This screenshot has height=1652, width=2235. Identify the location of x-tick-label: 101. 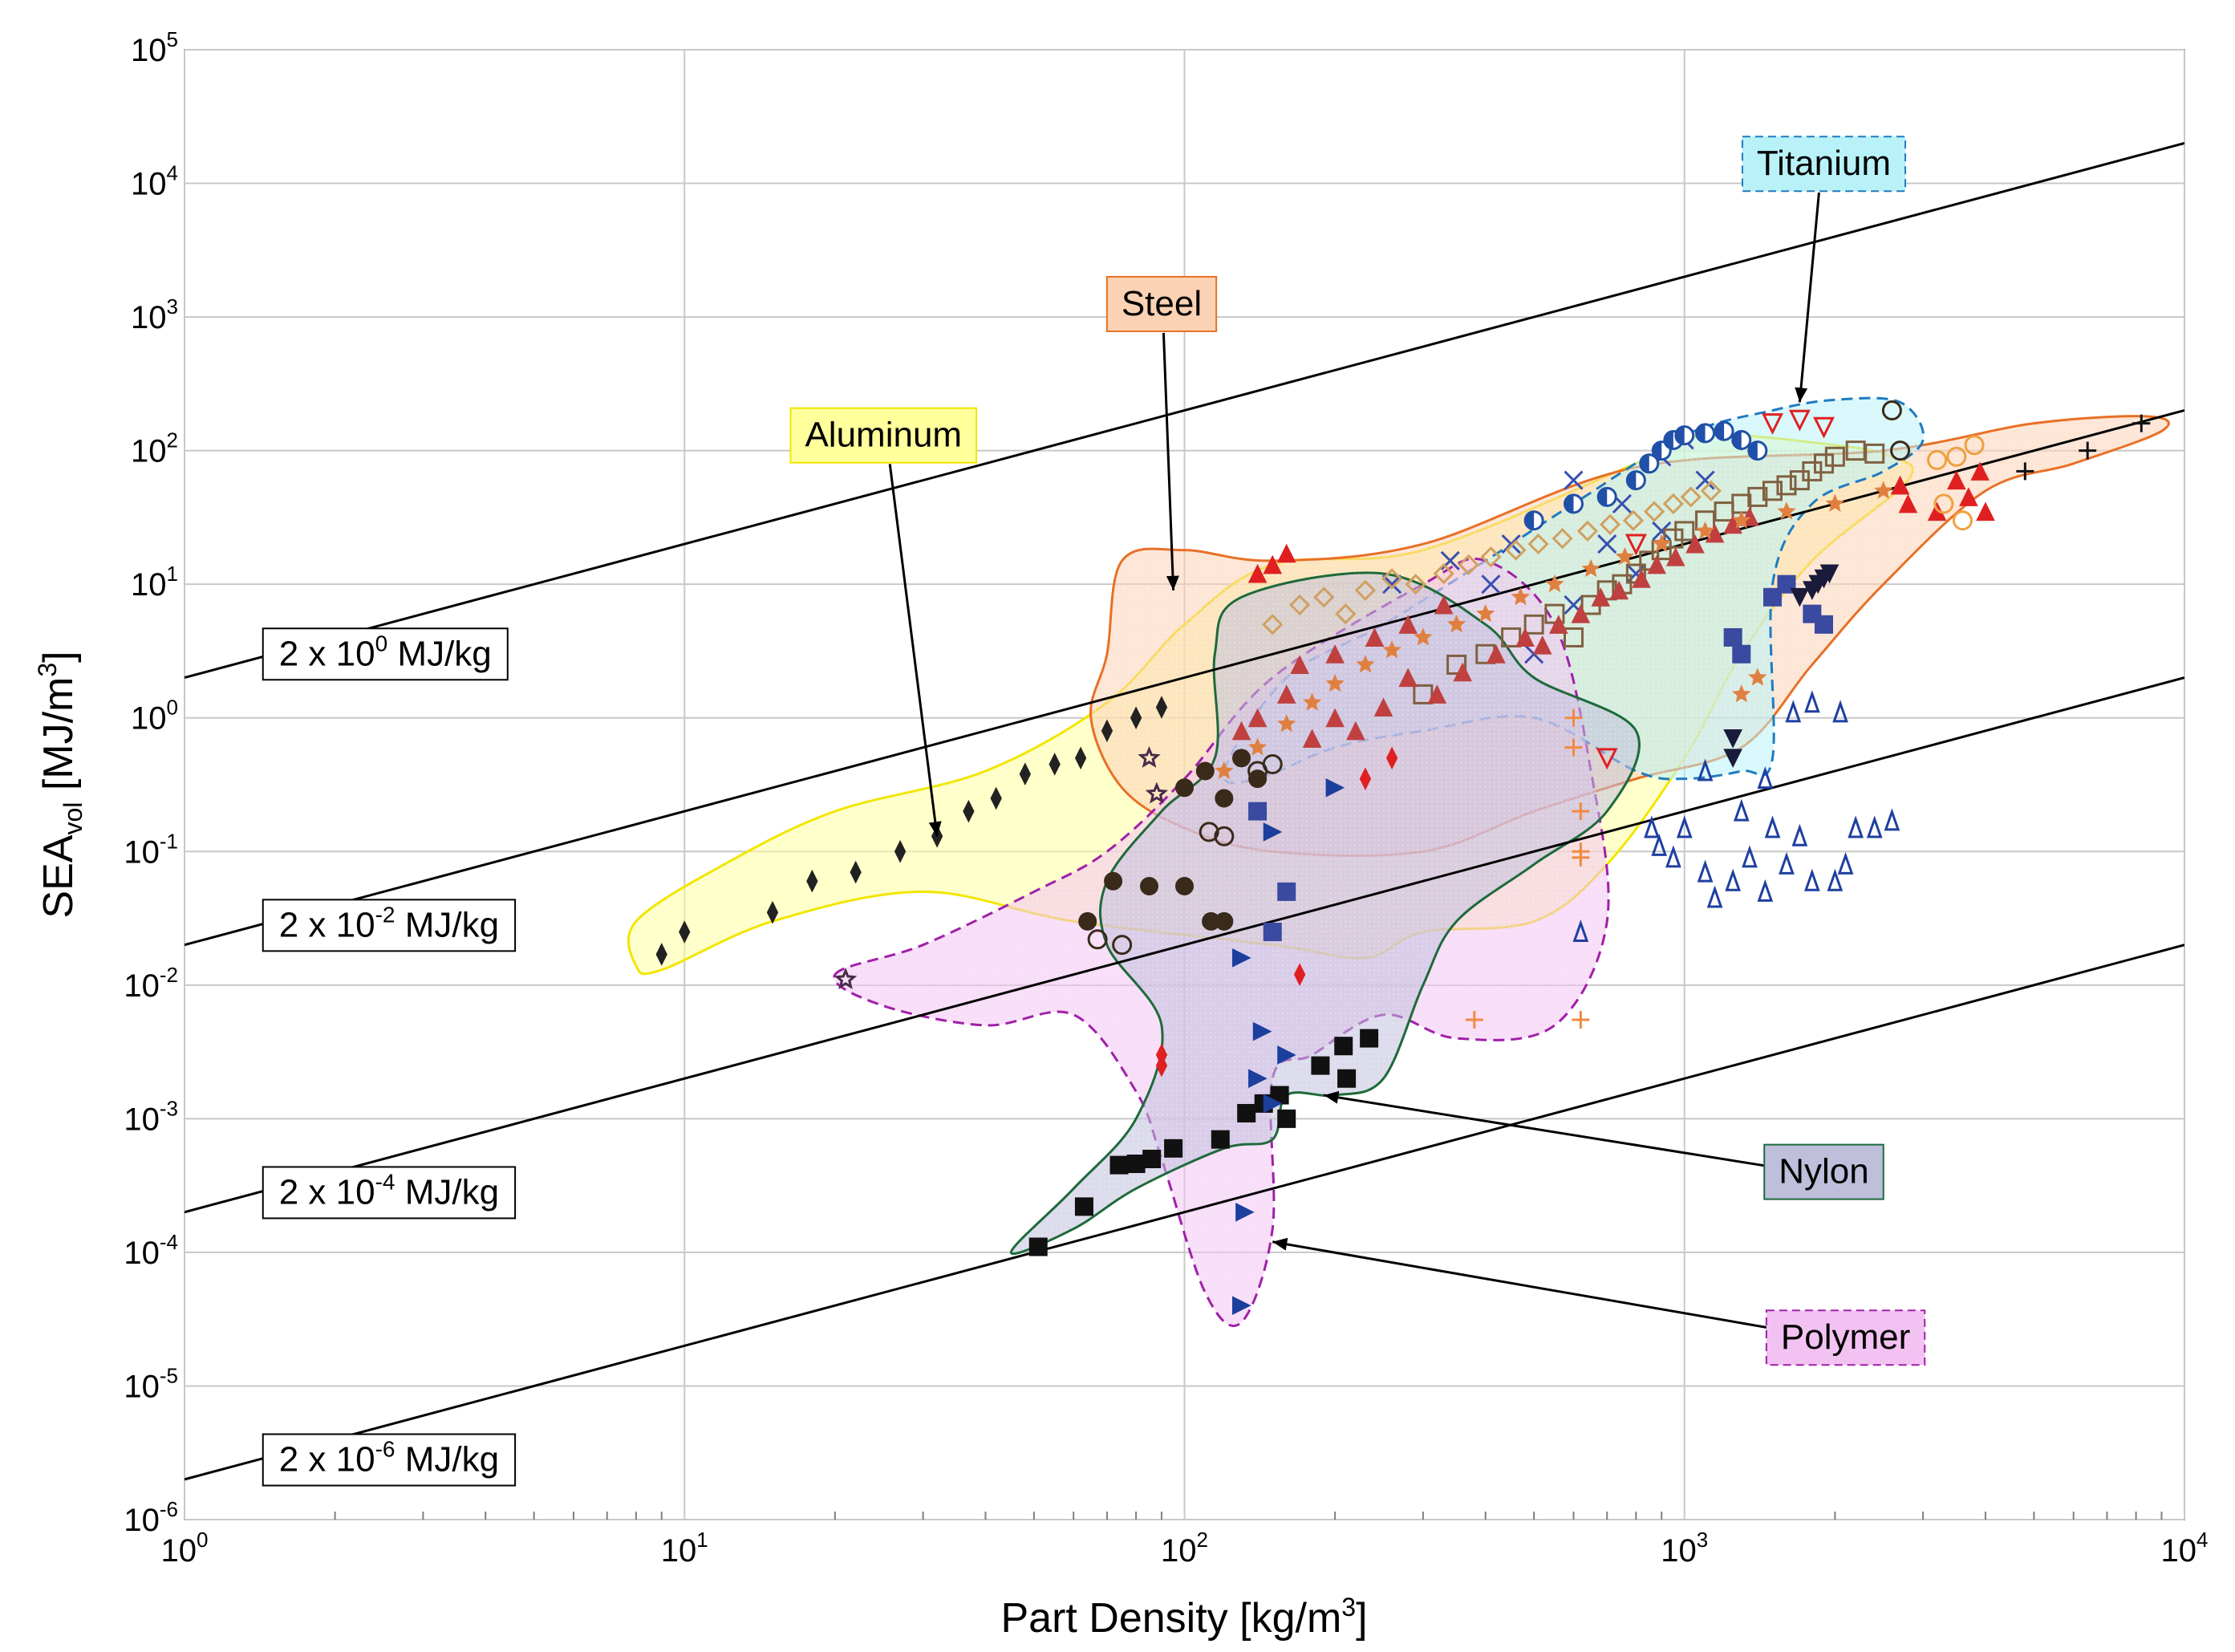
(685, 1548).